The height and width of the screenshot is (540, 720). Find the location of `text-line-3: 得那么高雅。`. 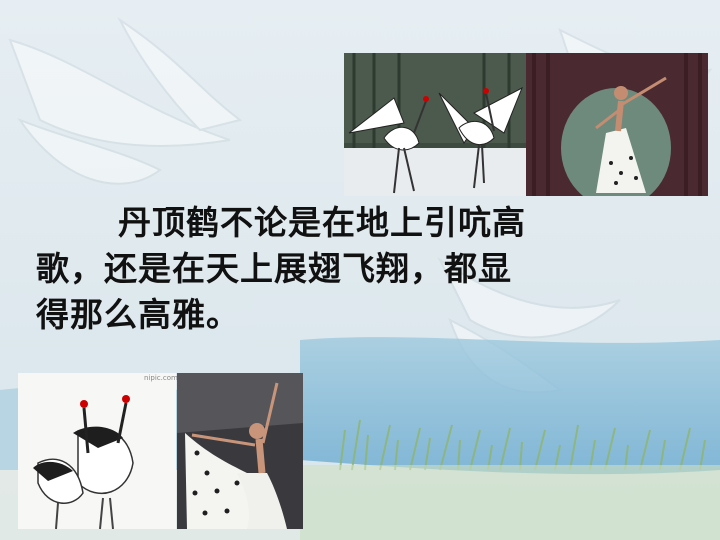

text-line-3: 得那么高雅。 is located at coordinates (138, 314).